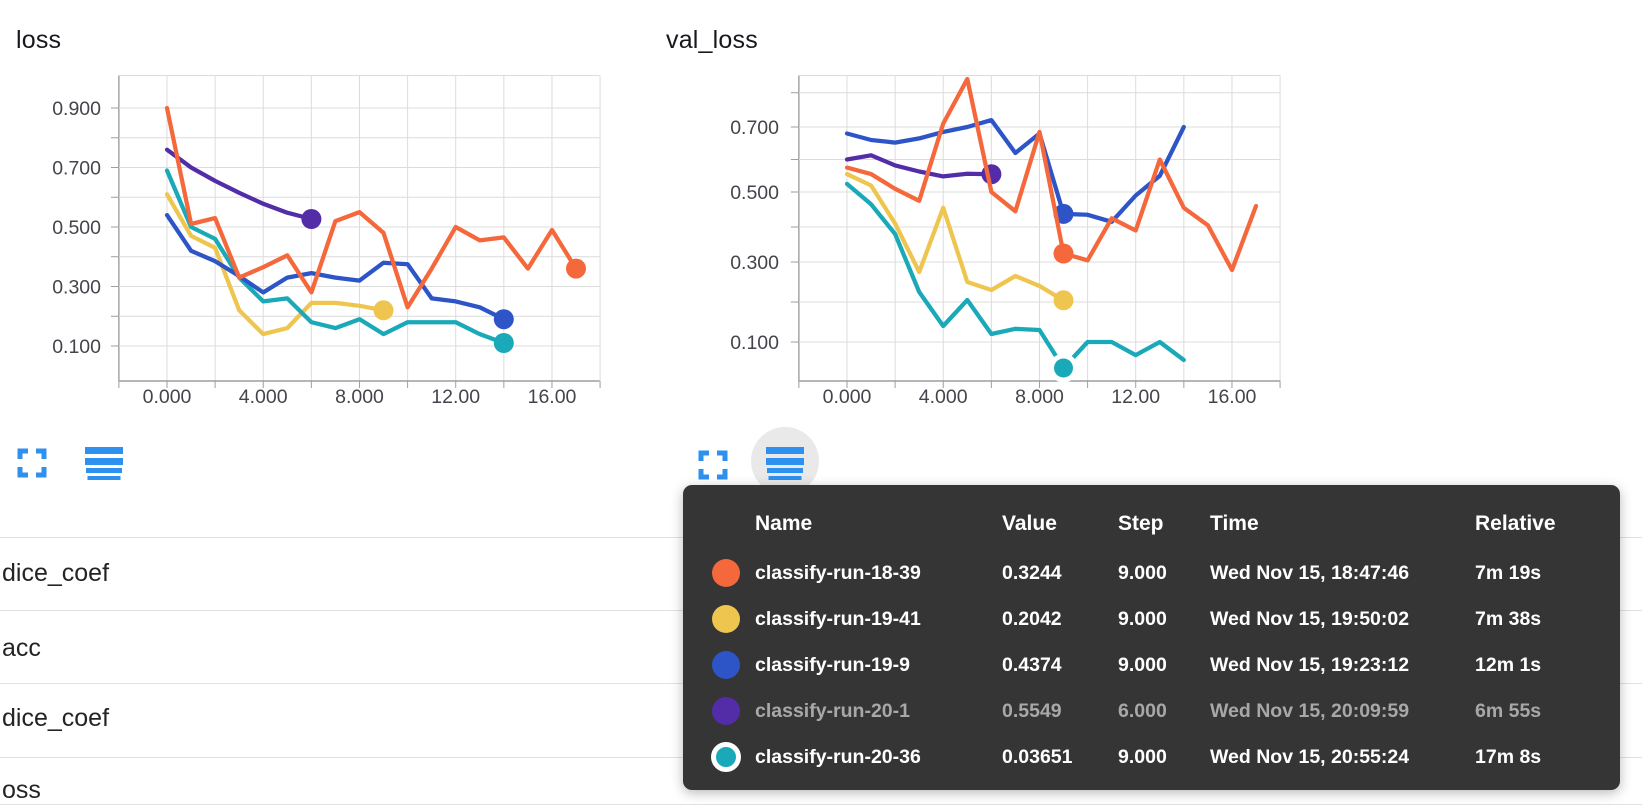  I want to click on col-header-step: Step, so click(1141, 523).